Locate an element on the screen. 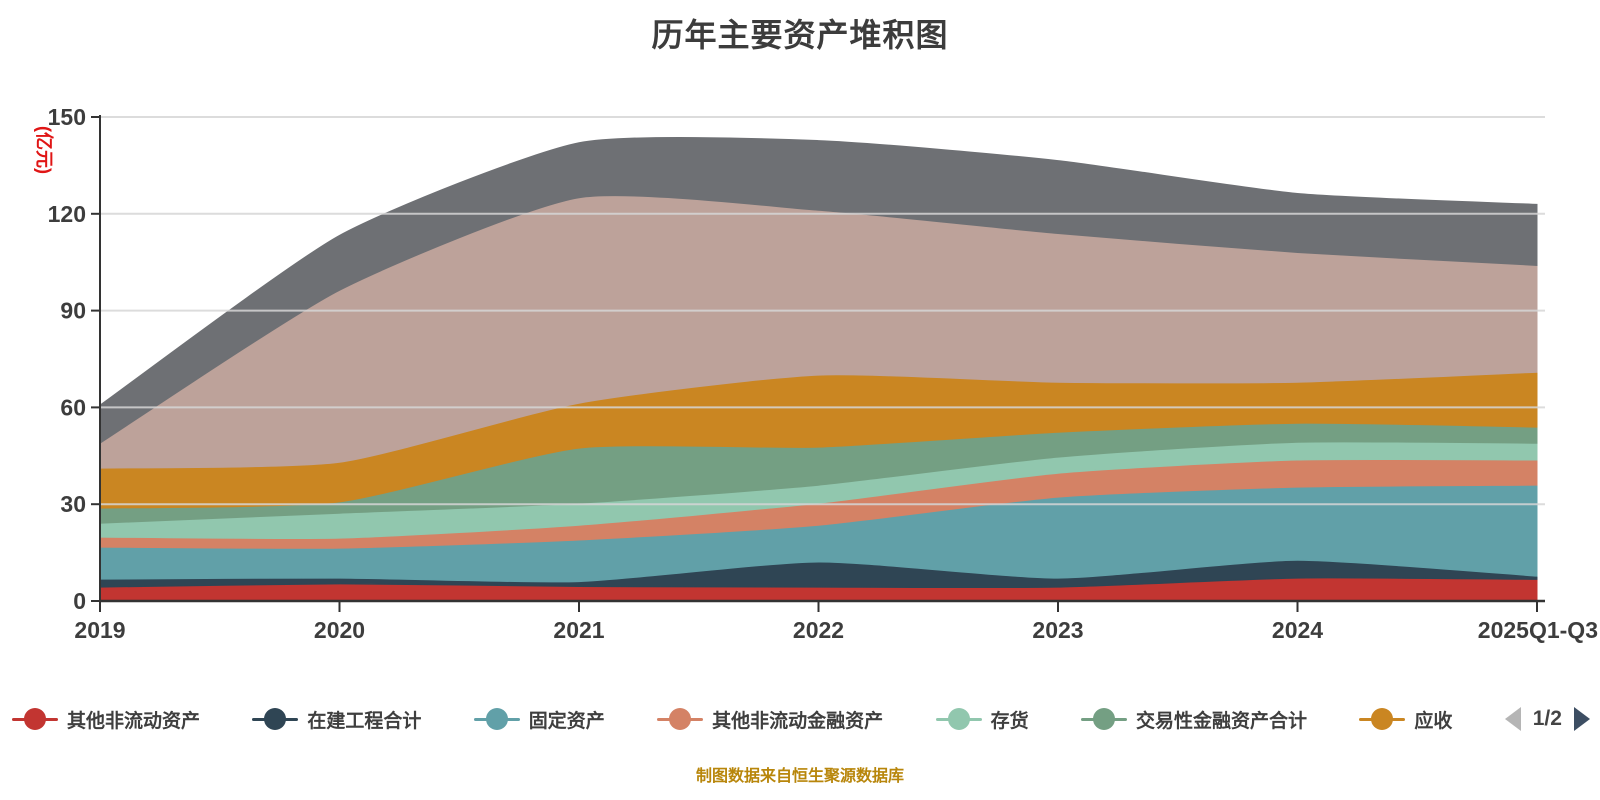 The image size is (1600, 800). legend-item-5: 存货 is located at coordinates (982, 719).